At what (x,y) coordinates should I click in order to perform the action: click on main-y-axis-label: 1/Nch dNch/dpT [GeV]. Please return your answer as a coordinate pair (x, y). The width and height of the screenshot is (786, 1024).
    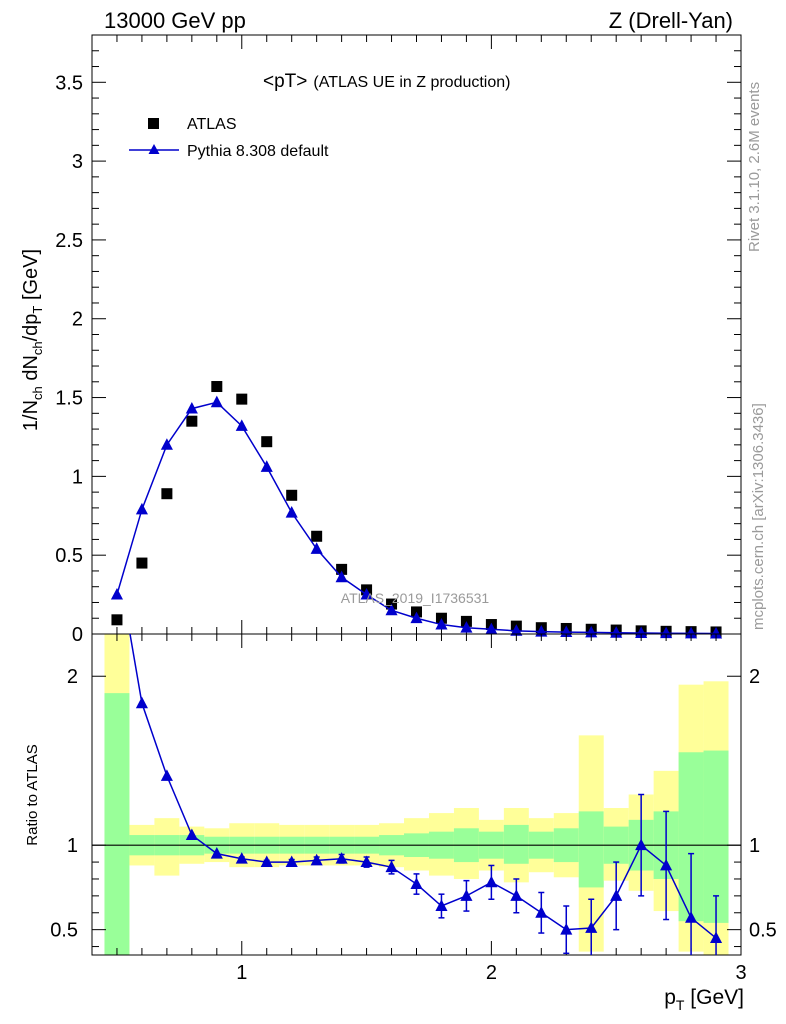
    Looking at the image, I should click on (32, 340).